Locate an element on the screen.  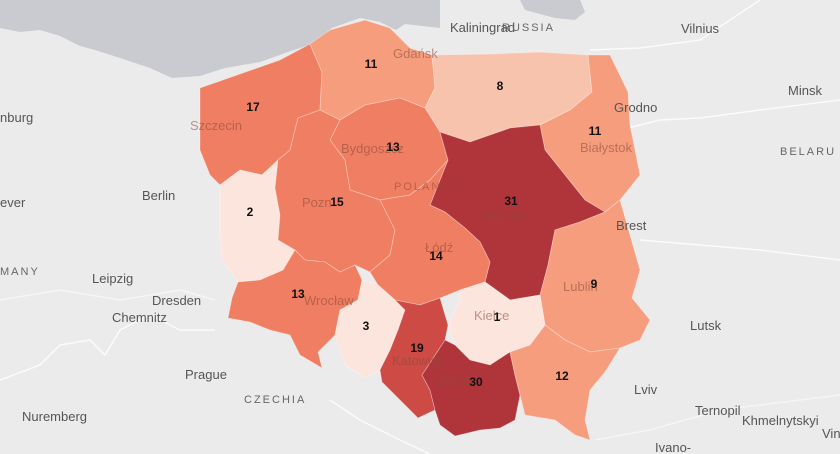
label-vin: Vin is located at coordinates (831, 433).